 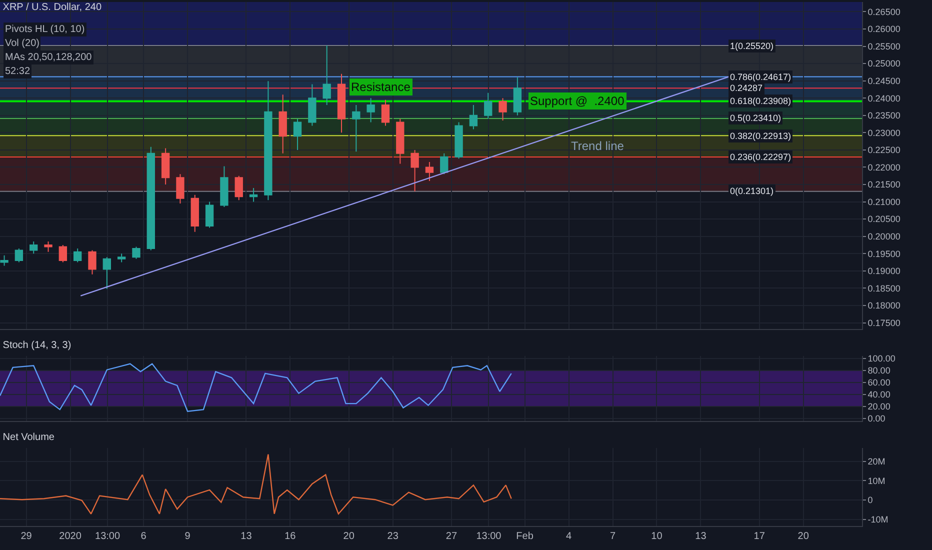 I want to click on x-tick-label: 23, so click(x=393, y=536).